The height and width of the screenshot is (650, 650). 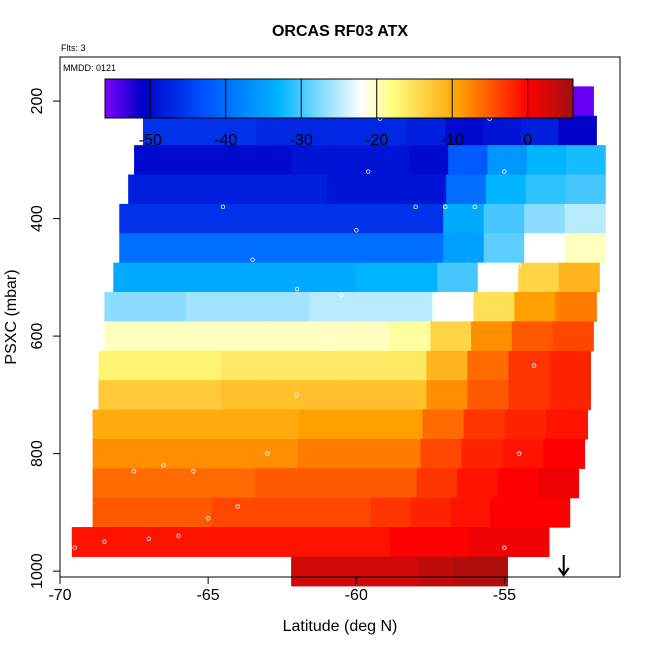 What do you see at coordinates (301, 140) in the screenshot?
I see `colorbar-tick-label: -30` at bounding box center [301, 140].